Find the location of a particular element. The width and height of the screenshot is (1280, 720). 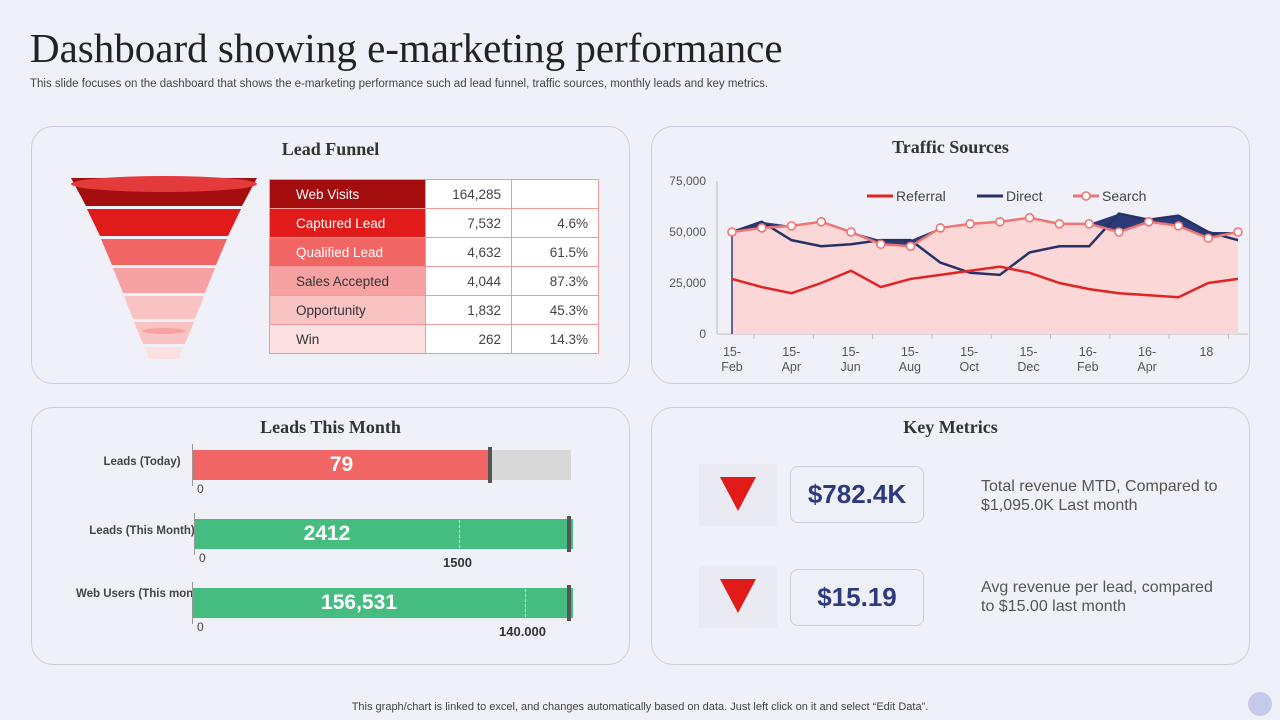

funnel-stage-value: 164,285 is located at coordinates (468, 194).